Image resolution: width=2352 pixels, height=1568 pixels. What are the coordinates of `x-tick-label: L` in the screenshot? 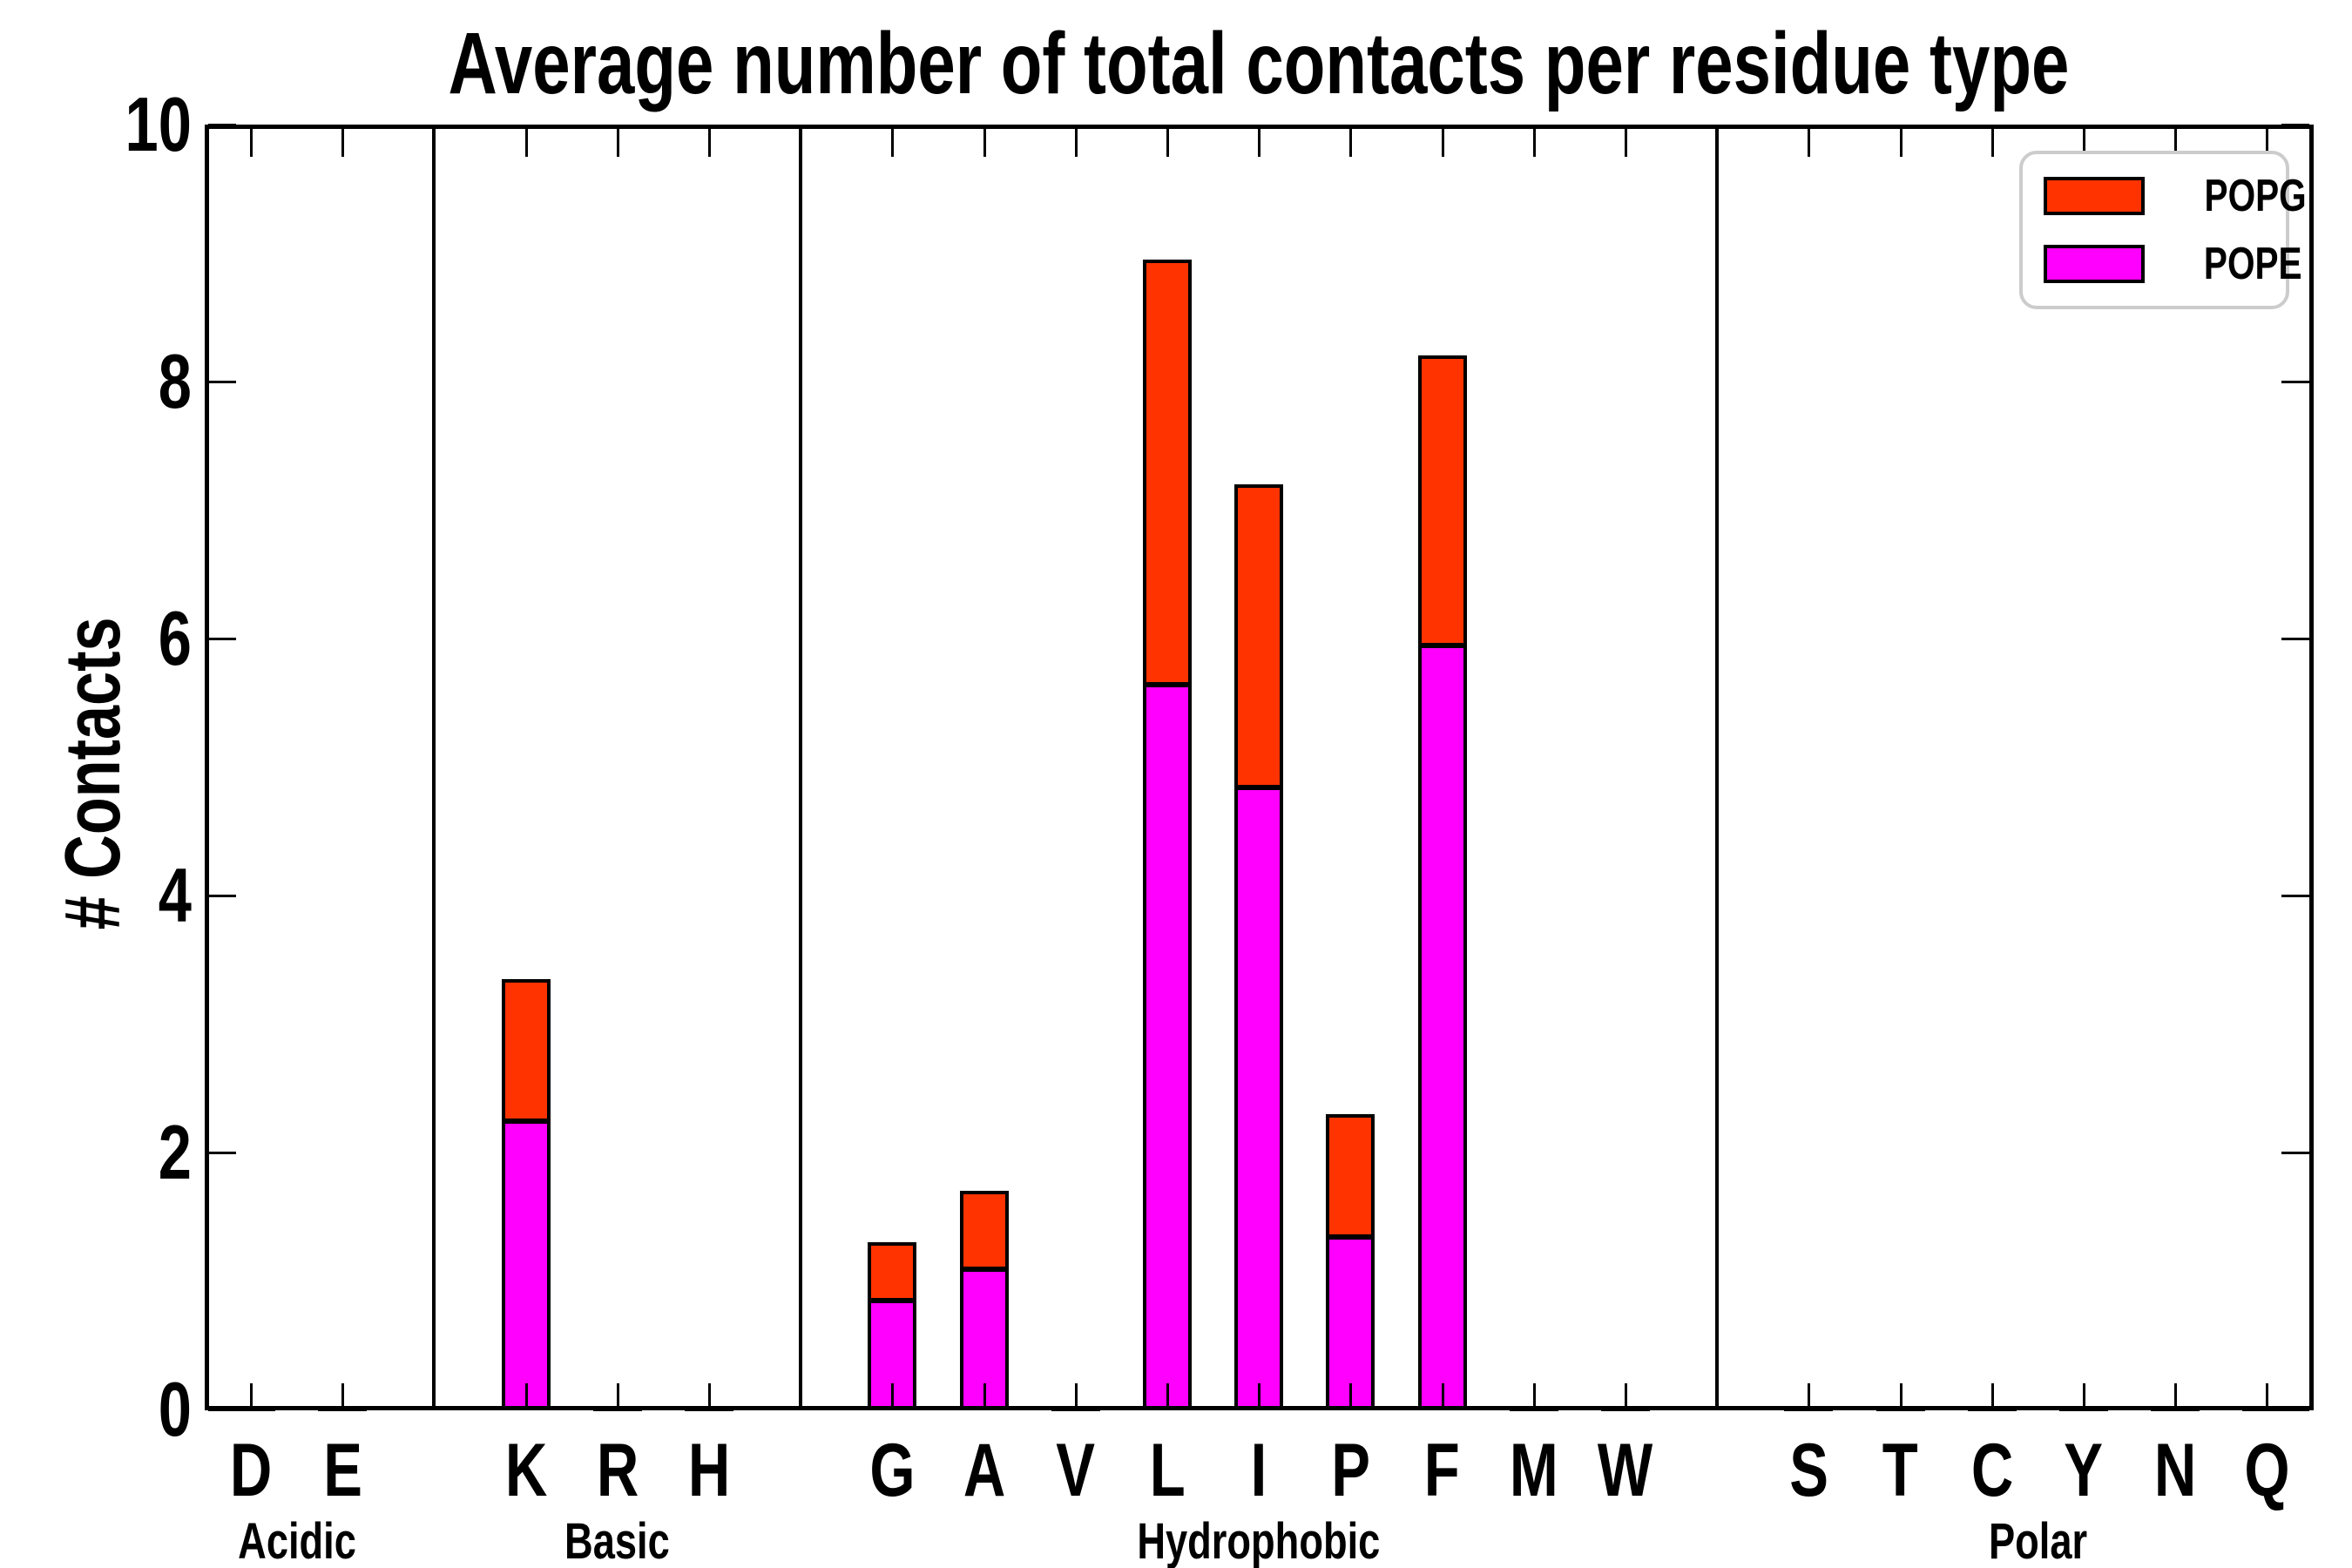 It's located at (1167, 1470).